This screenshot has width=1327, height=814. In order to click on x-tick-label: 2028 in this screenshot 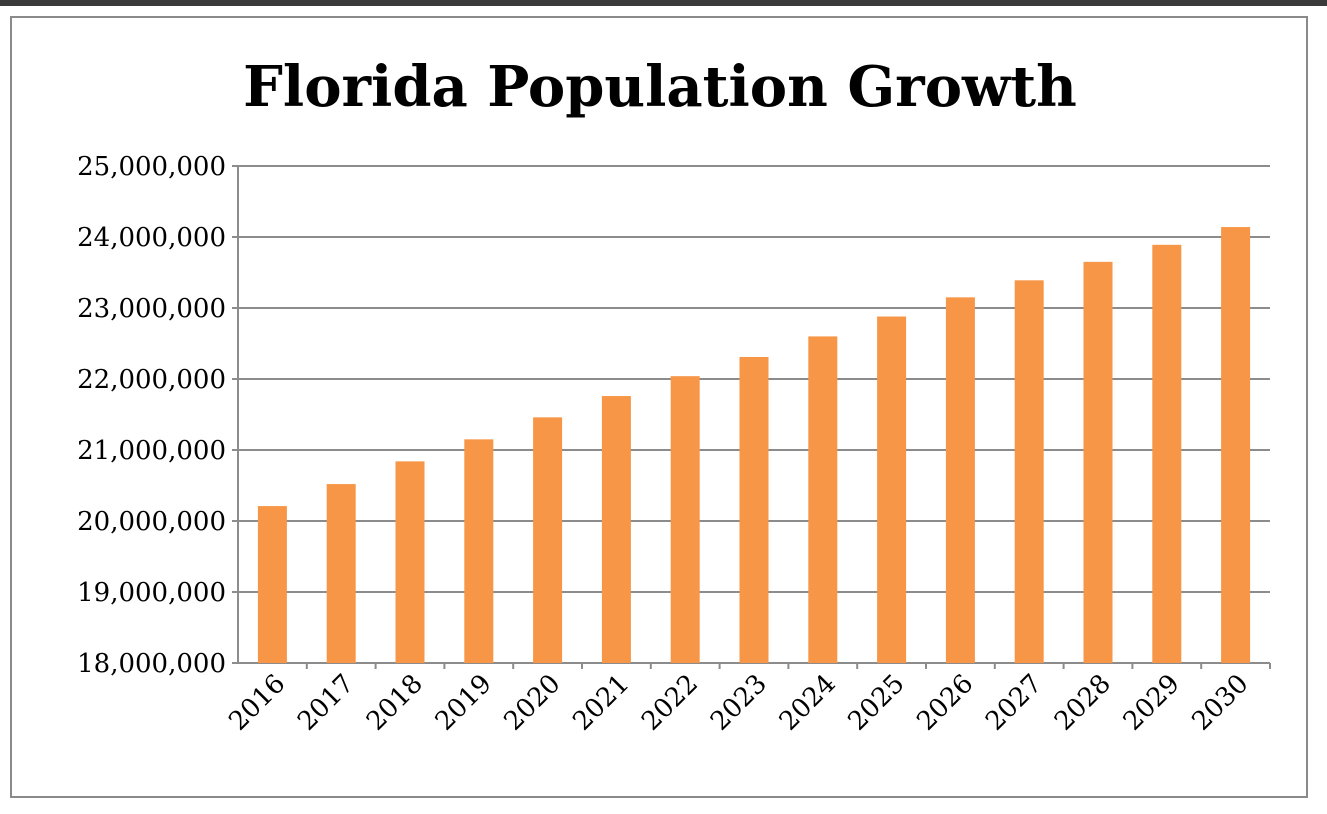, I will do `click(1083, 703)`.